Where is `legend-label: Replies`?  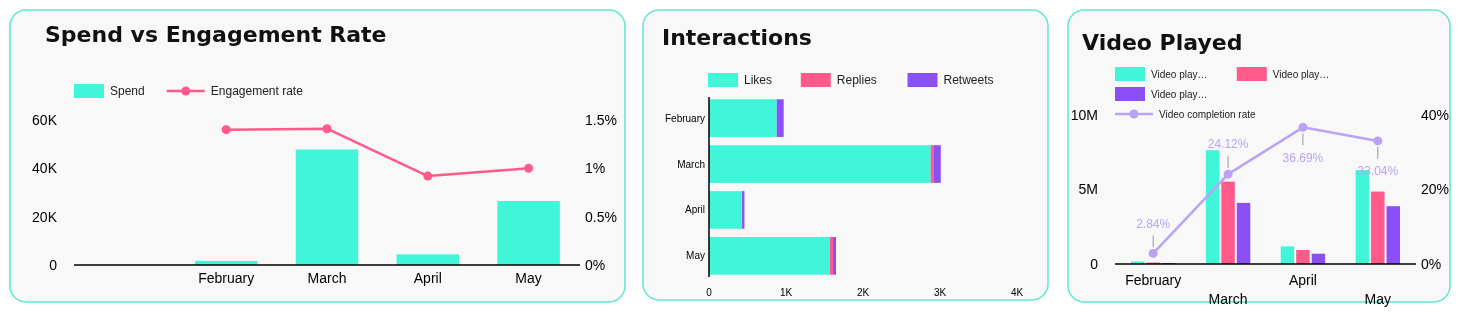
legend-label: Replies is located at coordinates (856, 80).